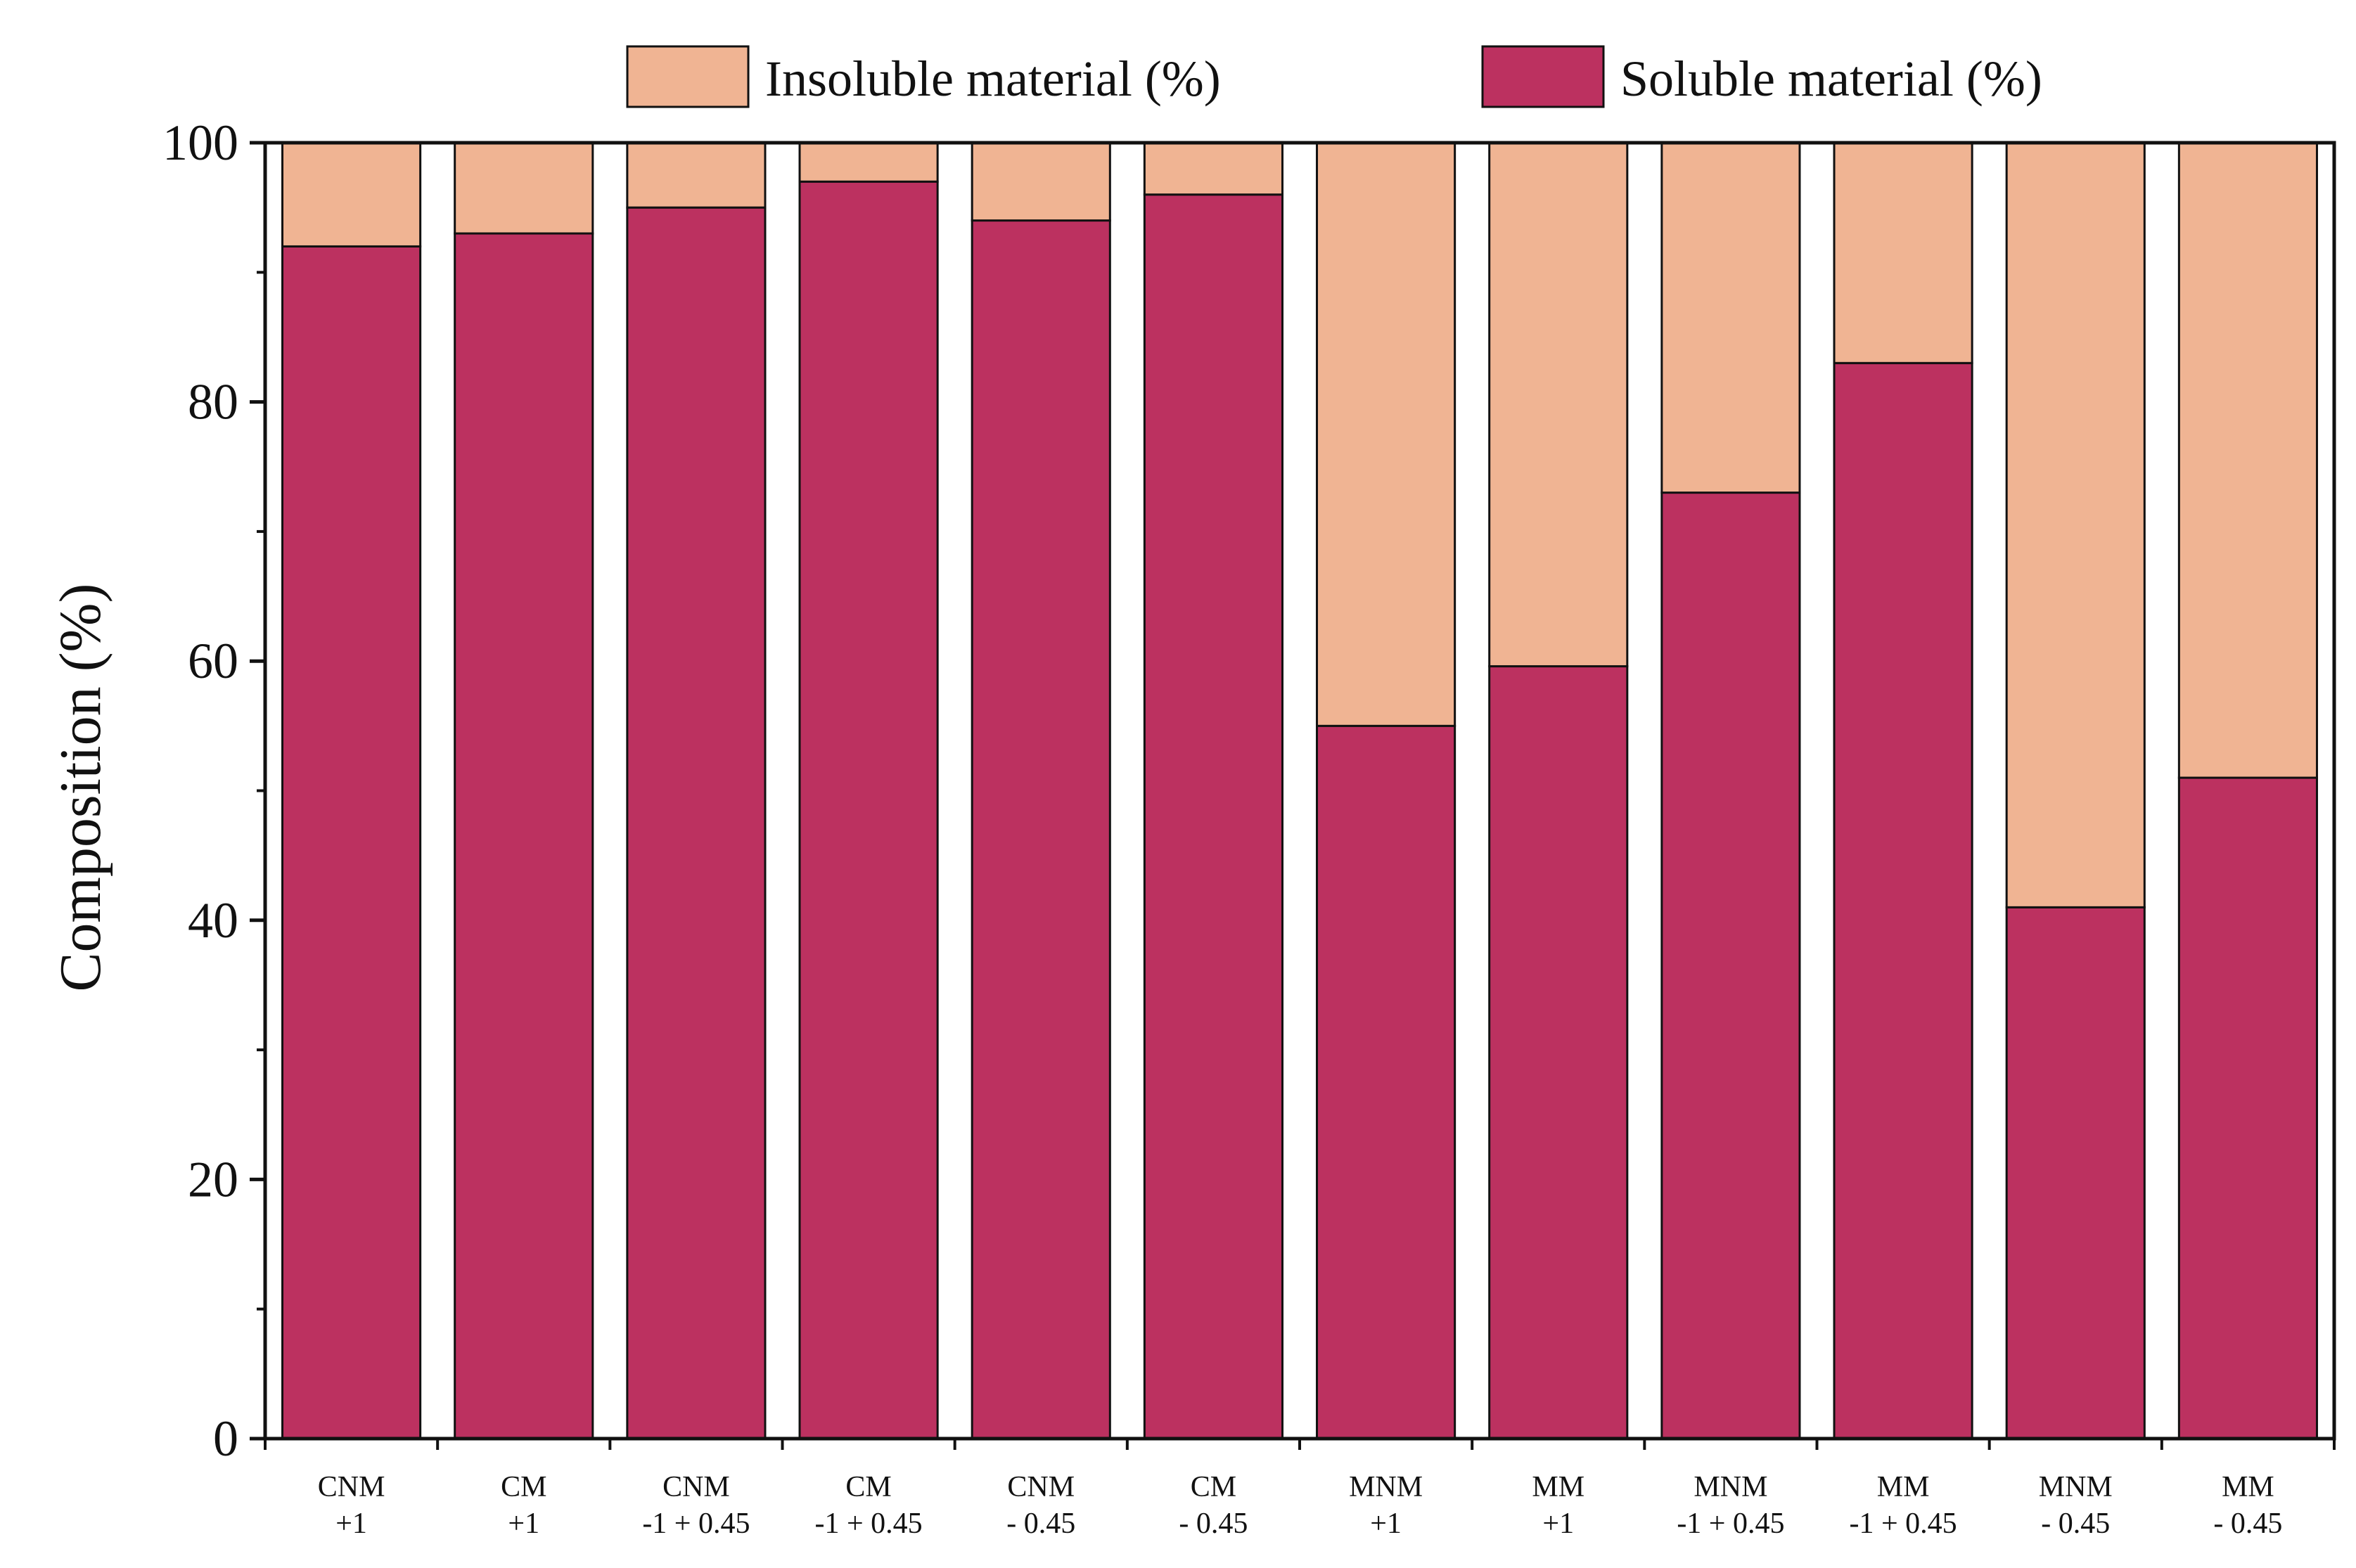 The height and width of the screenshot is (1568, 2356). What do you see at coordinates (213, 402) in the screenshot?
I see `y-tick-label: 80` at bounding box center [213, 402].